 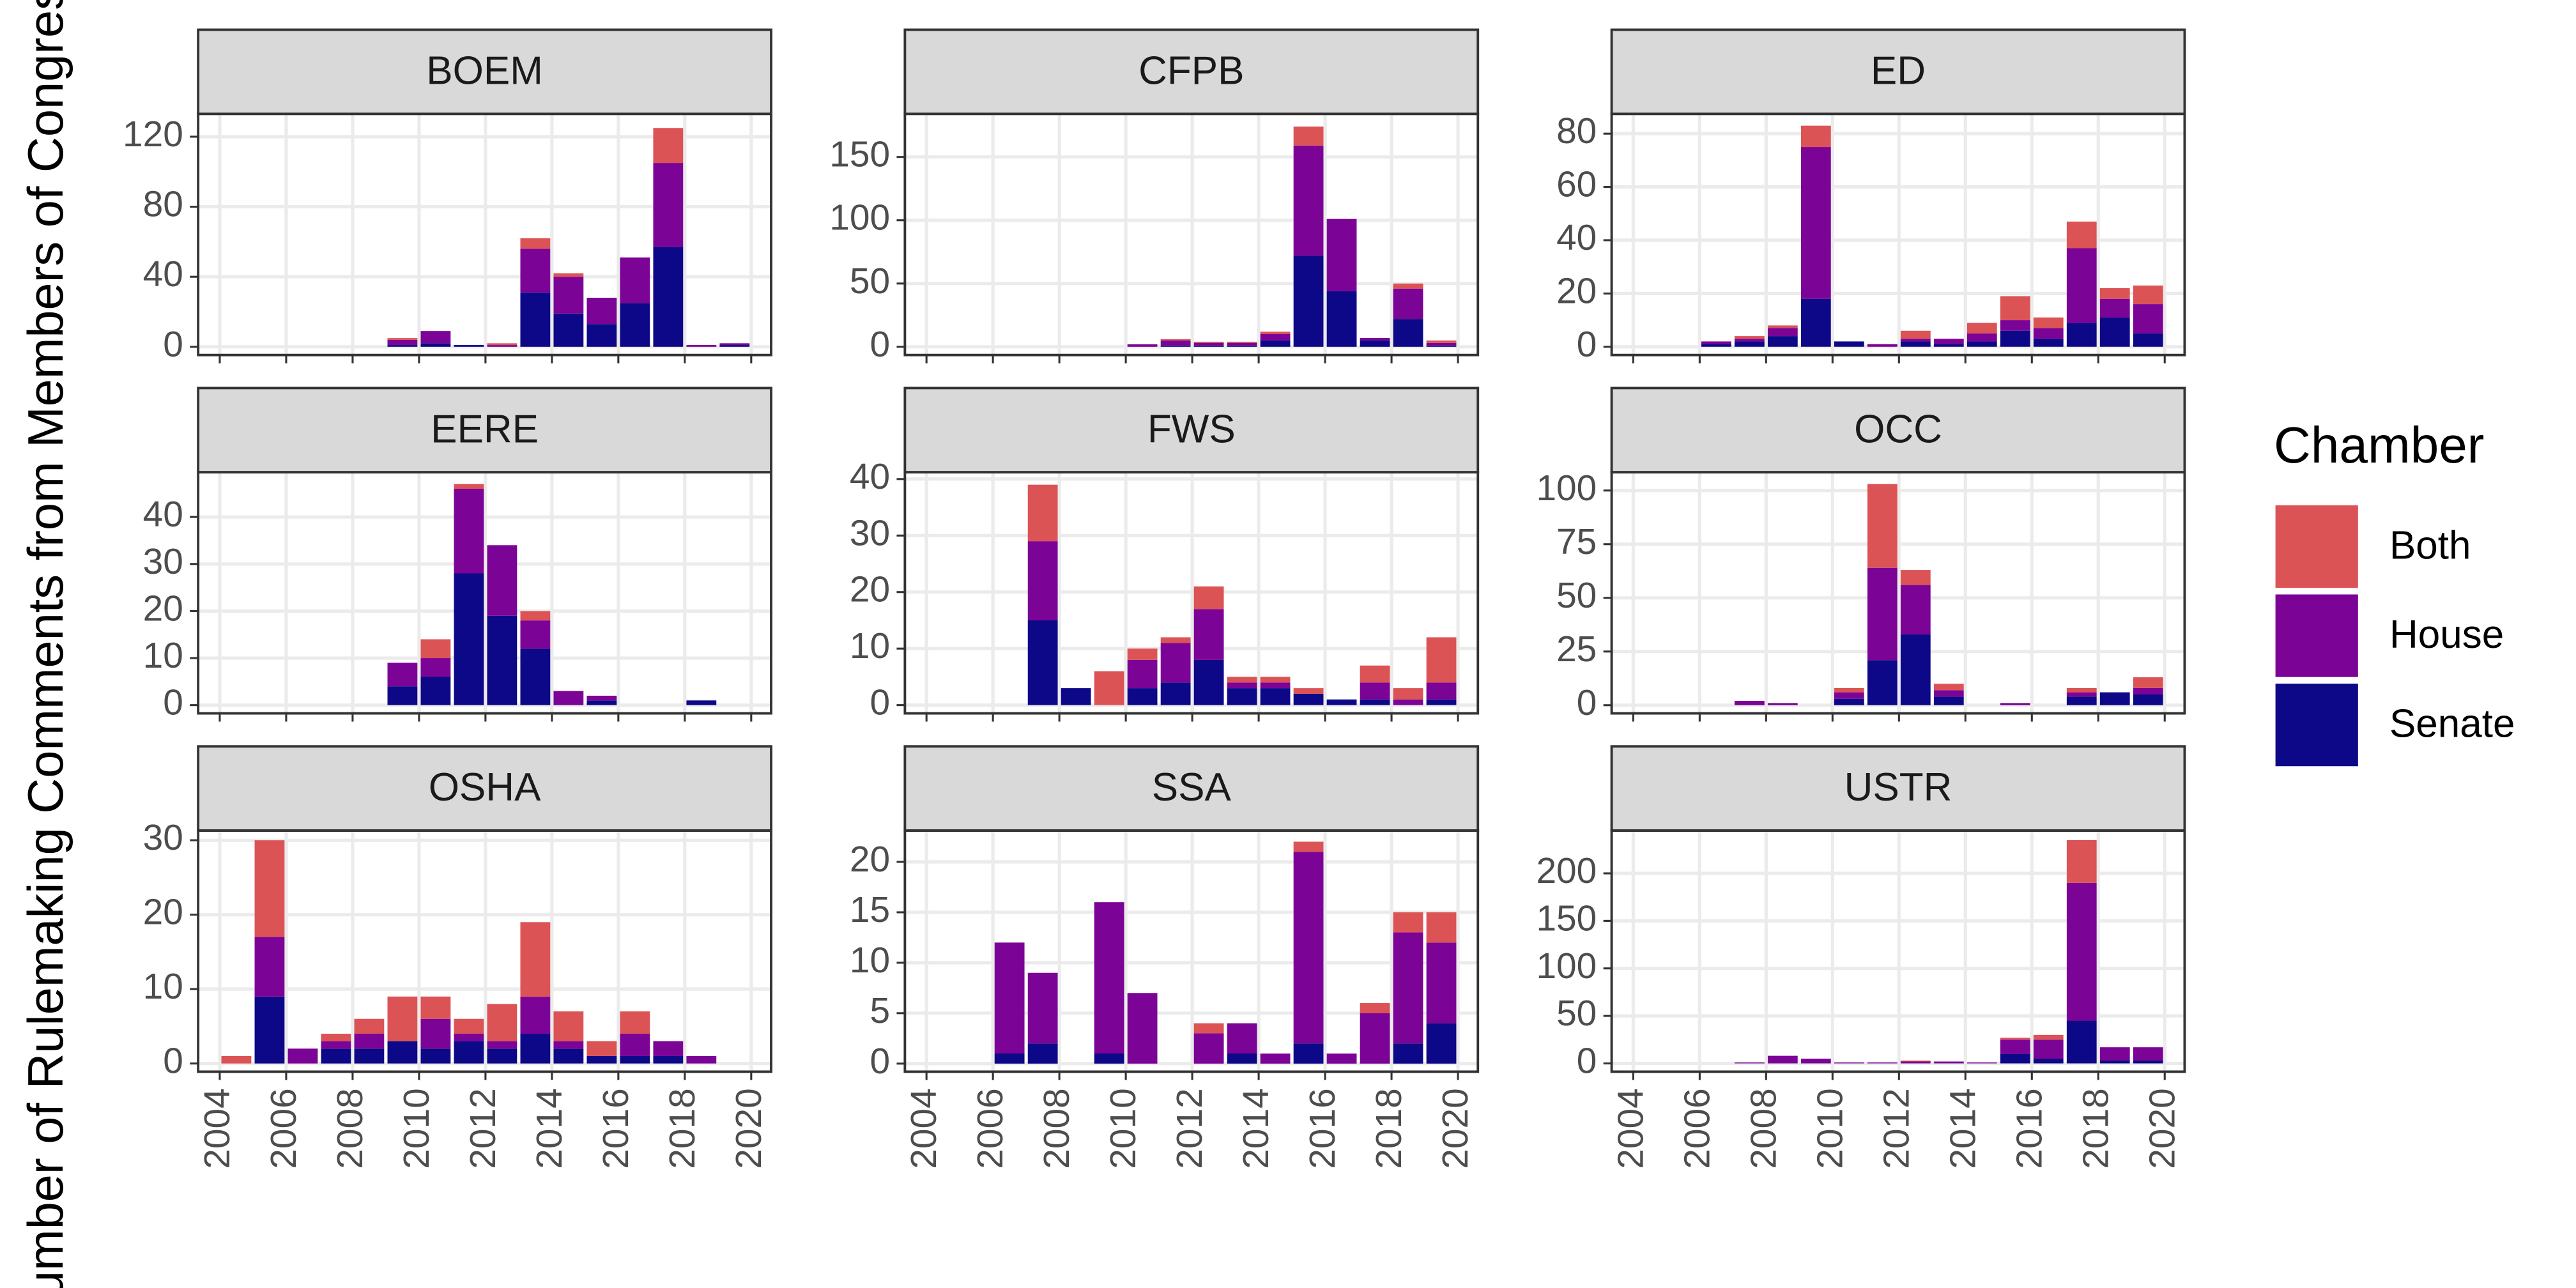 I want to click on x-tick-label: 2006, so click(x=1697, y=1128).